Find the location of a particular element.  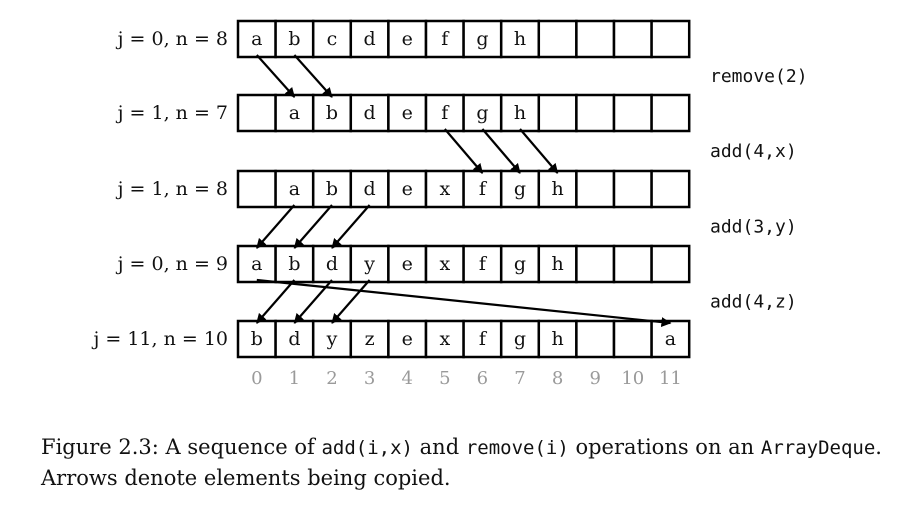

operation-label: add(4,x) is located at coordinates (753, 151).